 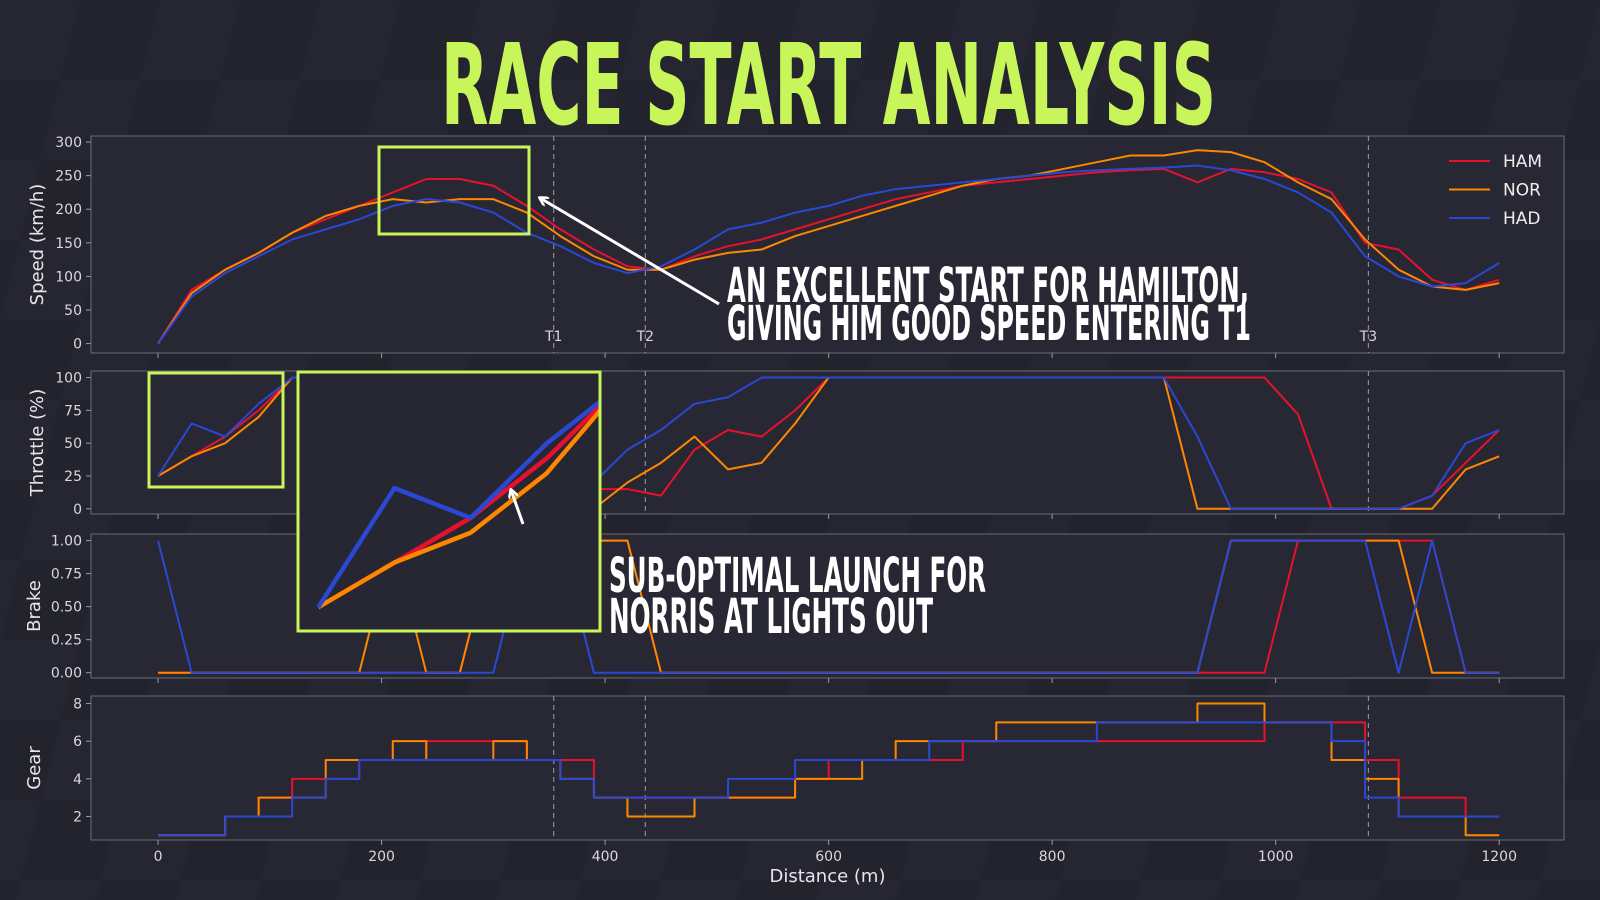 I want to click on page-title: RACE START ANALYSIS, so click(x=828, y=86).